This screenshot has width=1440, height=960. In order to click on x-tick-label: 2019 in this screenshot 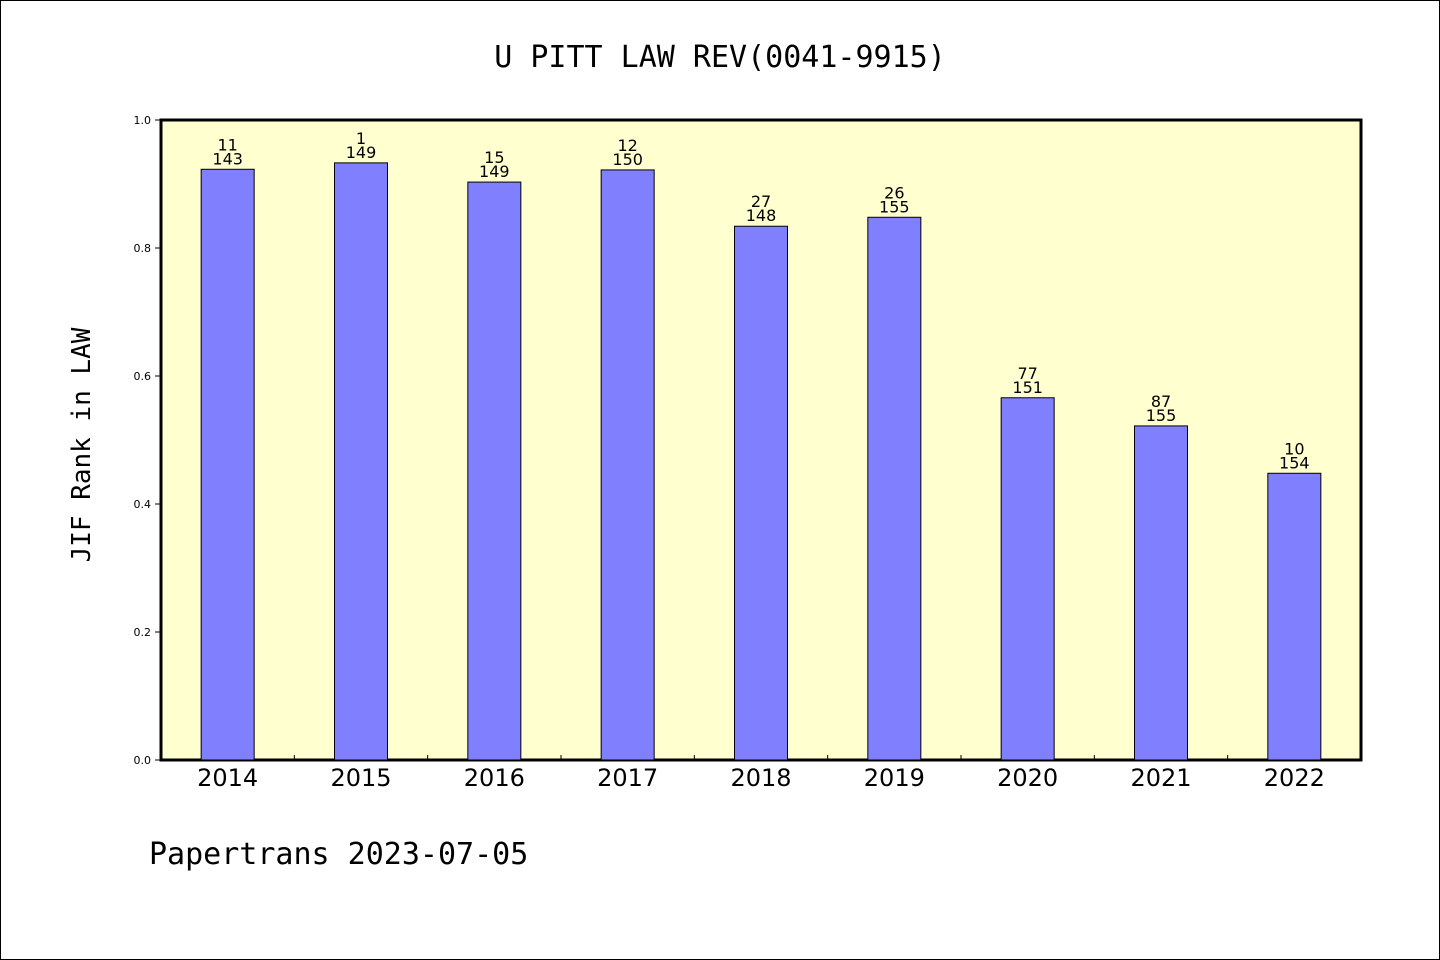, I will do `click(894, 778)`.